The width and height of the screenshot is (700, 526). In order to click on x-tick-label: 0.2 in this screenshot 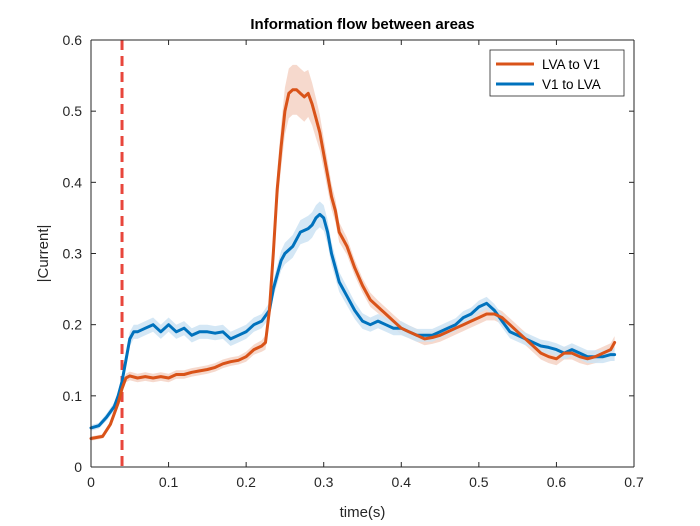, I will do `click(246, 482)`.